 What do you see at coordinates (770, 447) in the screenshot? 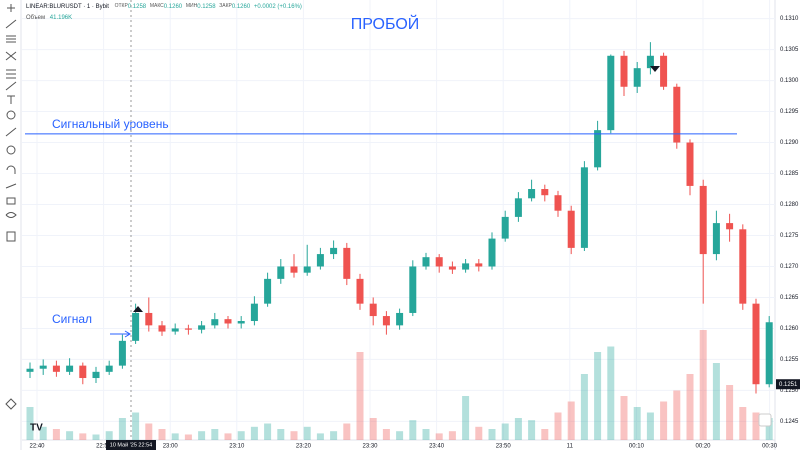
I see `x-tick-label: 00:30` at bounding box center [770, 447].